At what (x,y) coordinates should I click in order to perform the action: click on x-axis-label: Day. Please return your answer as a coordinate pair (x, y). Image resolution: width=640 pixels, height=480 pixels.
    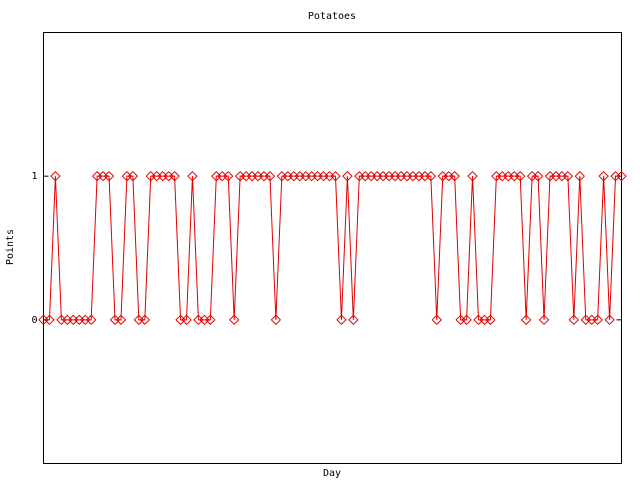
    Looking at the image, I should click on (332, 473).